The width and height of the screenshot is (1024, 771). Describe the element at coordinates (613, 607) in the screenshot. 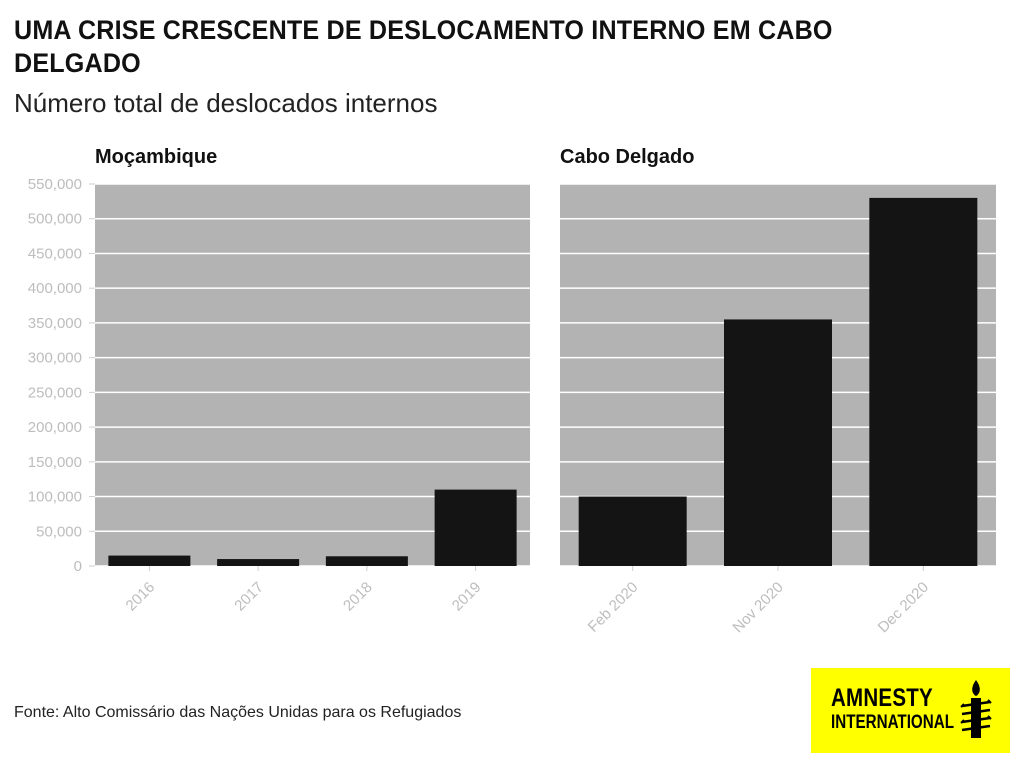

I see `x-tick-label: Feb 2020` at that location.